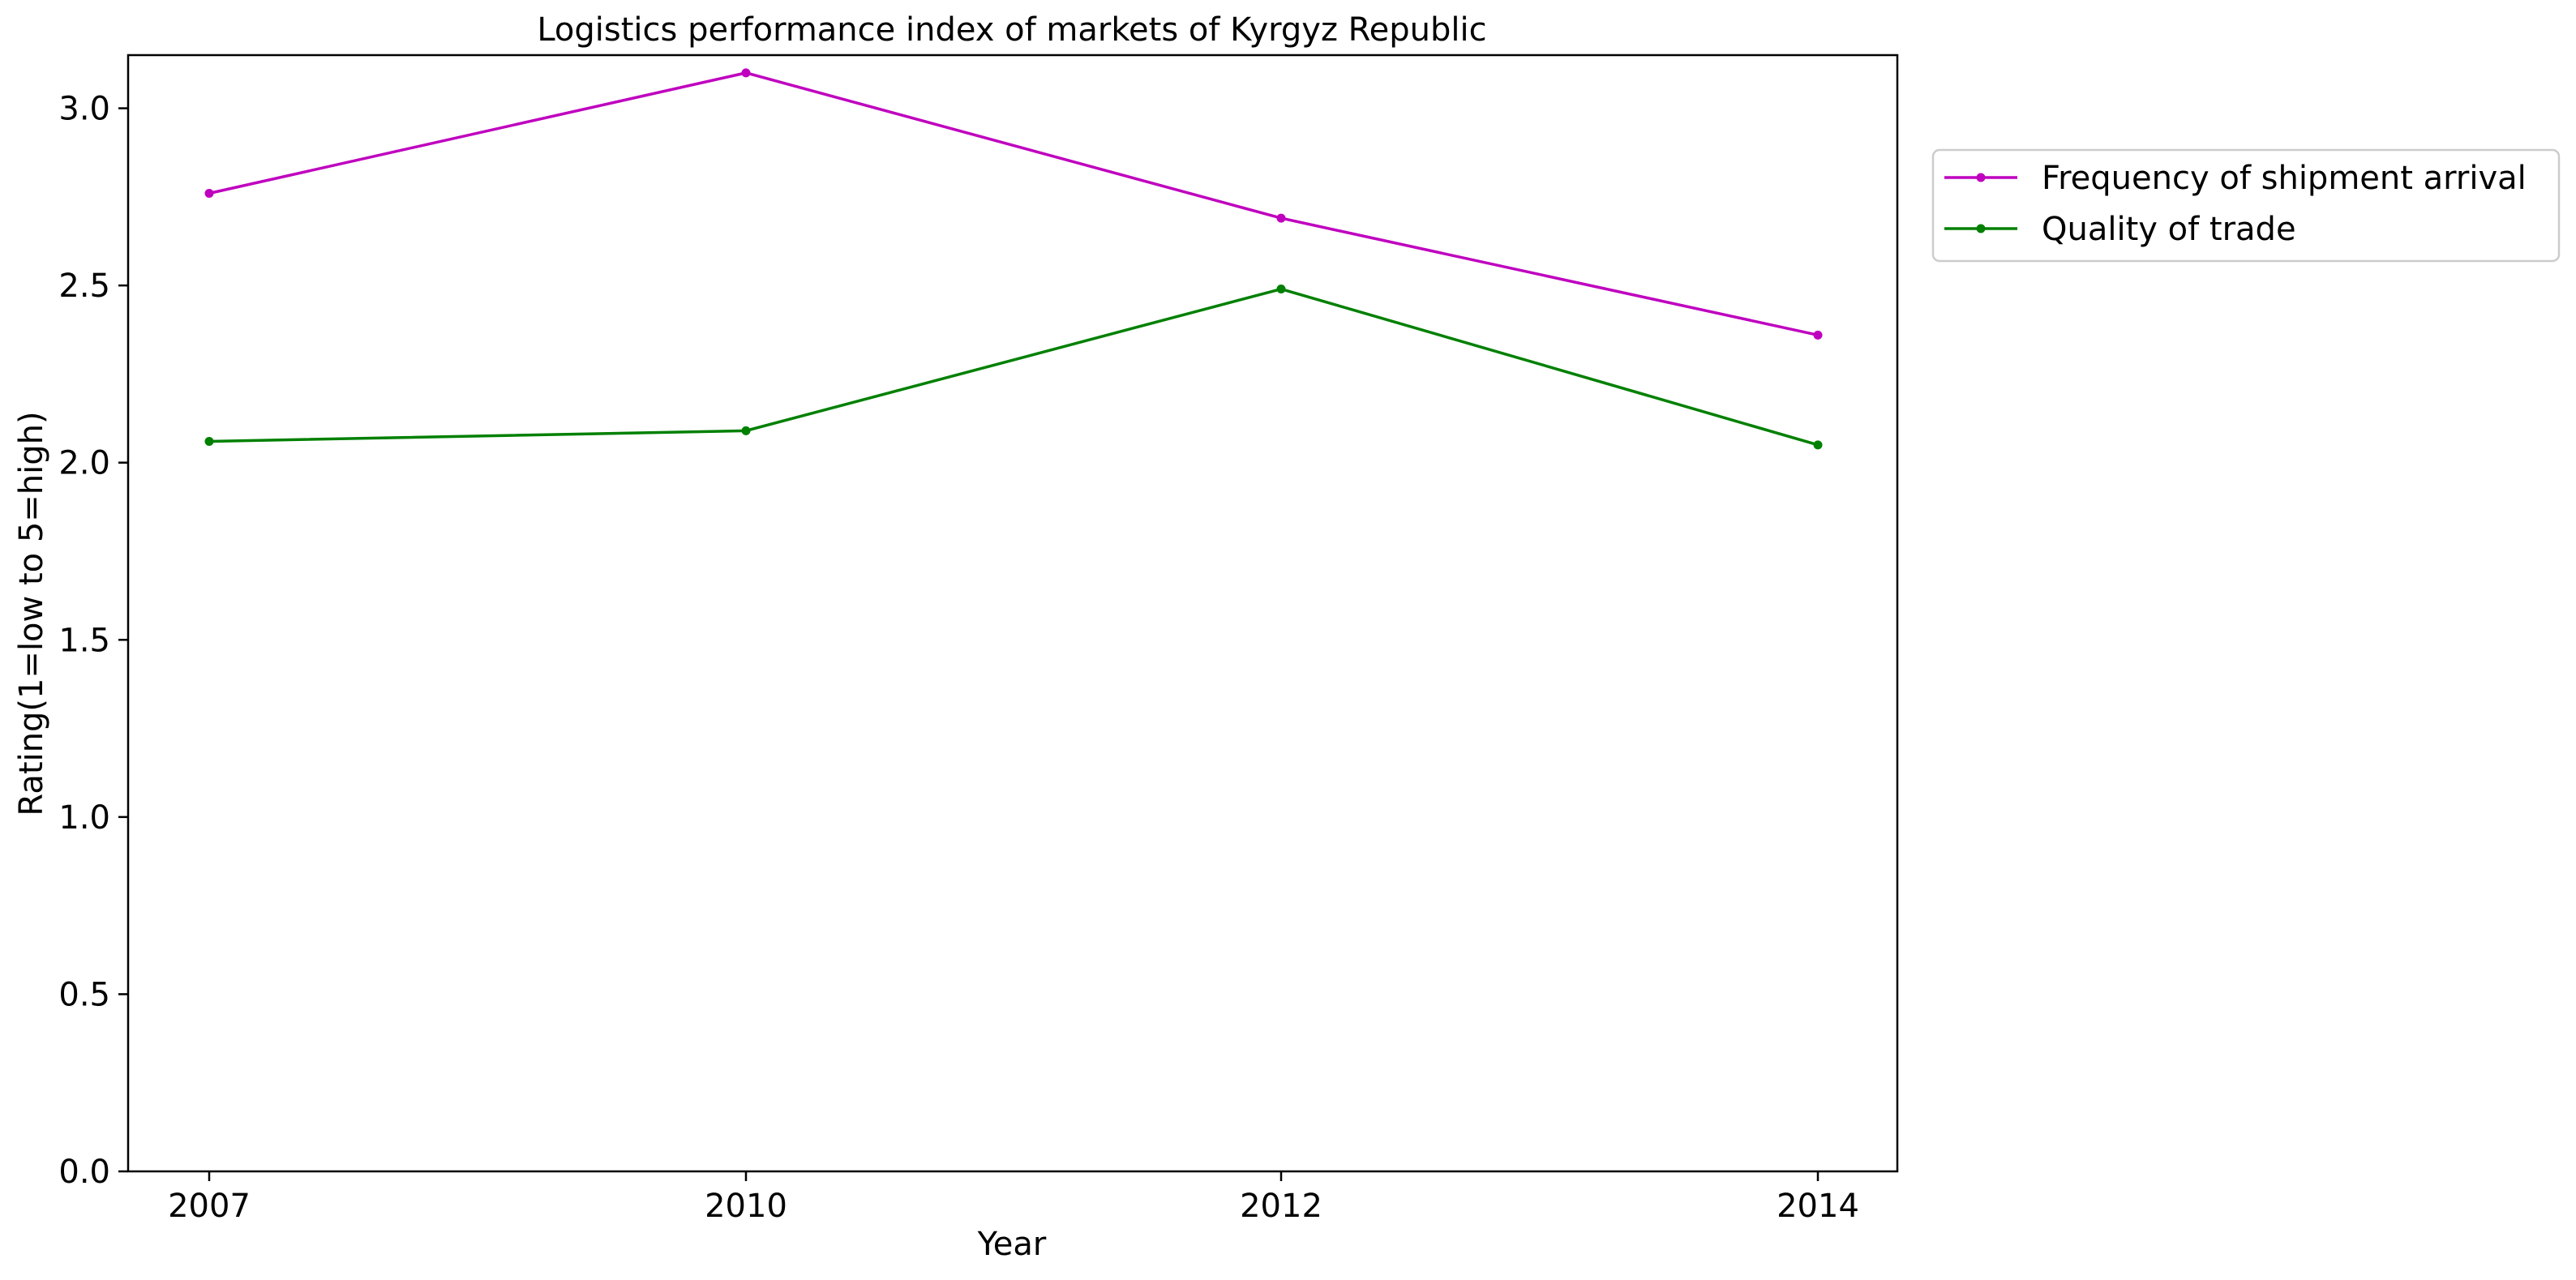 This screenshot has height=1280, width=2576. What do you see at coordinates (1012, 1245) in the screenshot?
I see `x-axis-label: Year` at bounding box center [1012, 1245].